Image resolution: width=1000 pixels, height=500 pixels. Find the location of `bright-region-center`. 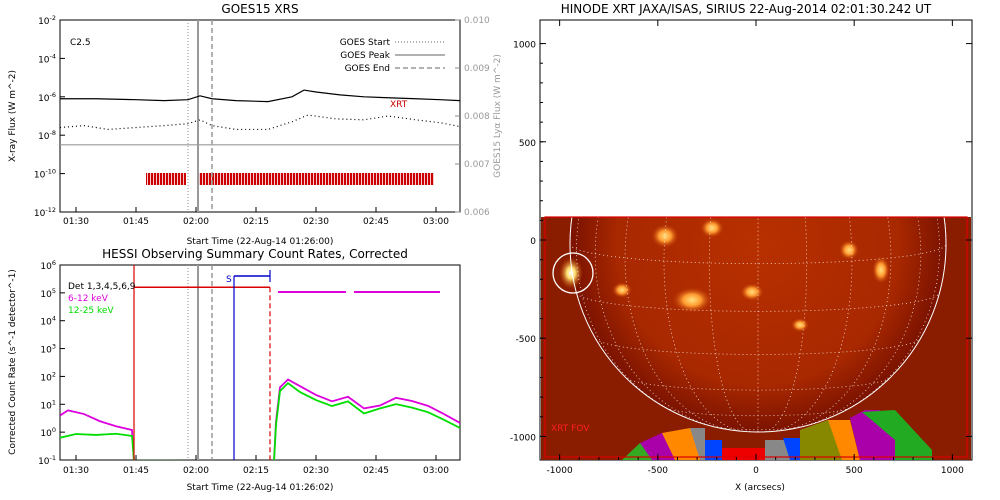

bright-region-center is located at coordinates (692, 300).